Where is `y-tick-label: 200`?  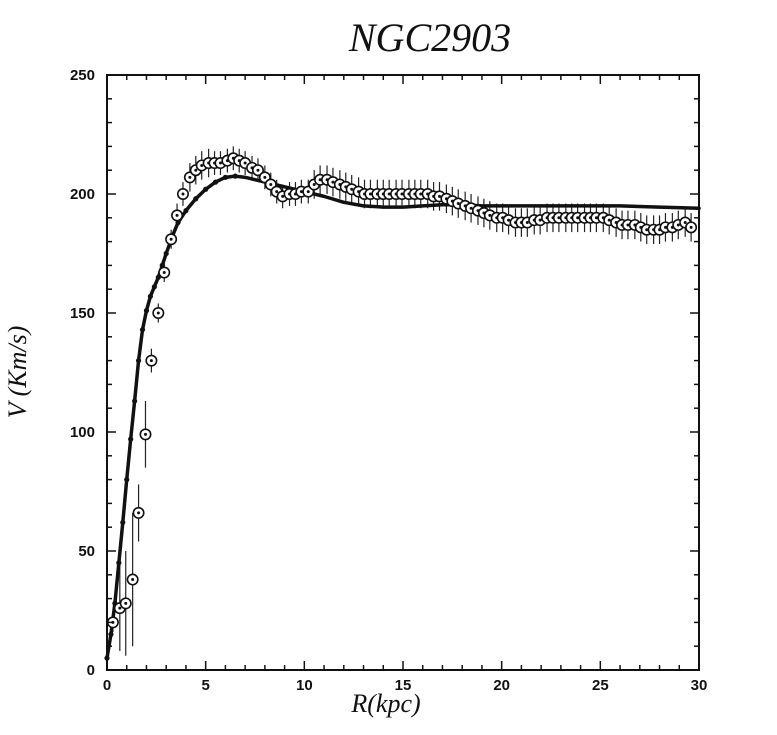
y-tick-label: 200 is located at coordinates (82, 194).